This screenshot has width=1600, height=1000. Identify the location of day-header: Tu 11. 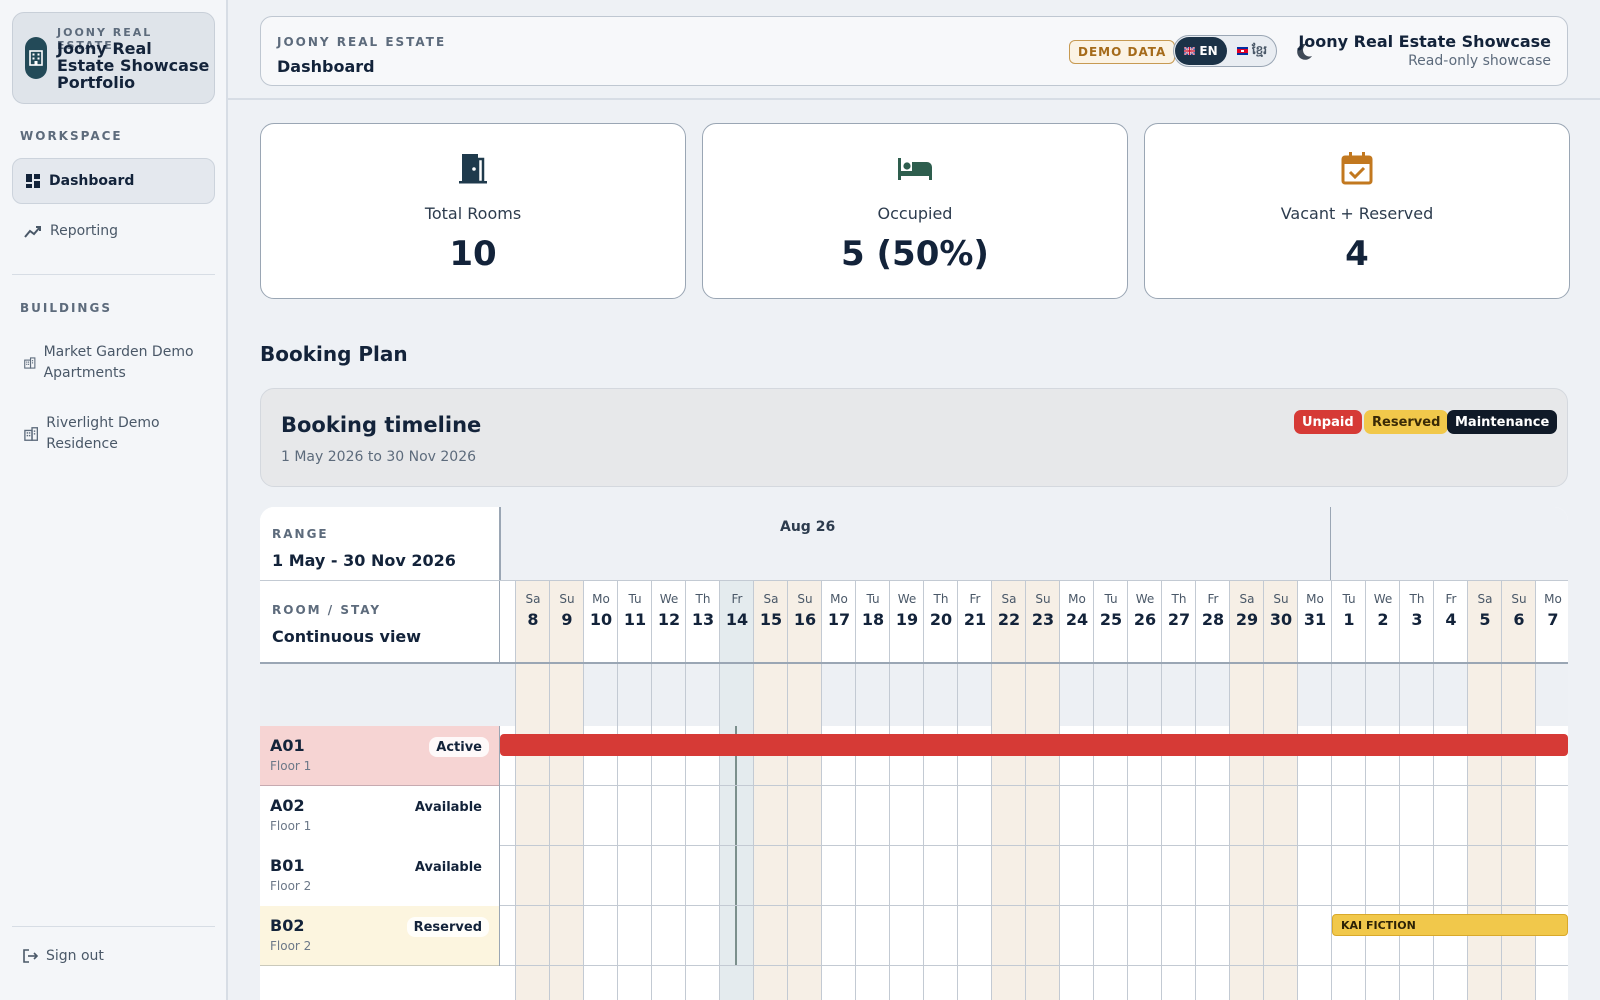
(635, 621).